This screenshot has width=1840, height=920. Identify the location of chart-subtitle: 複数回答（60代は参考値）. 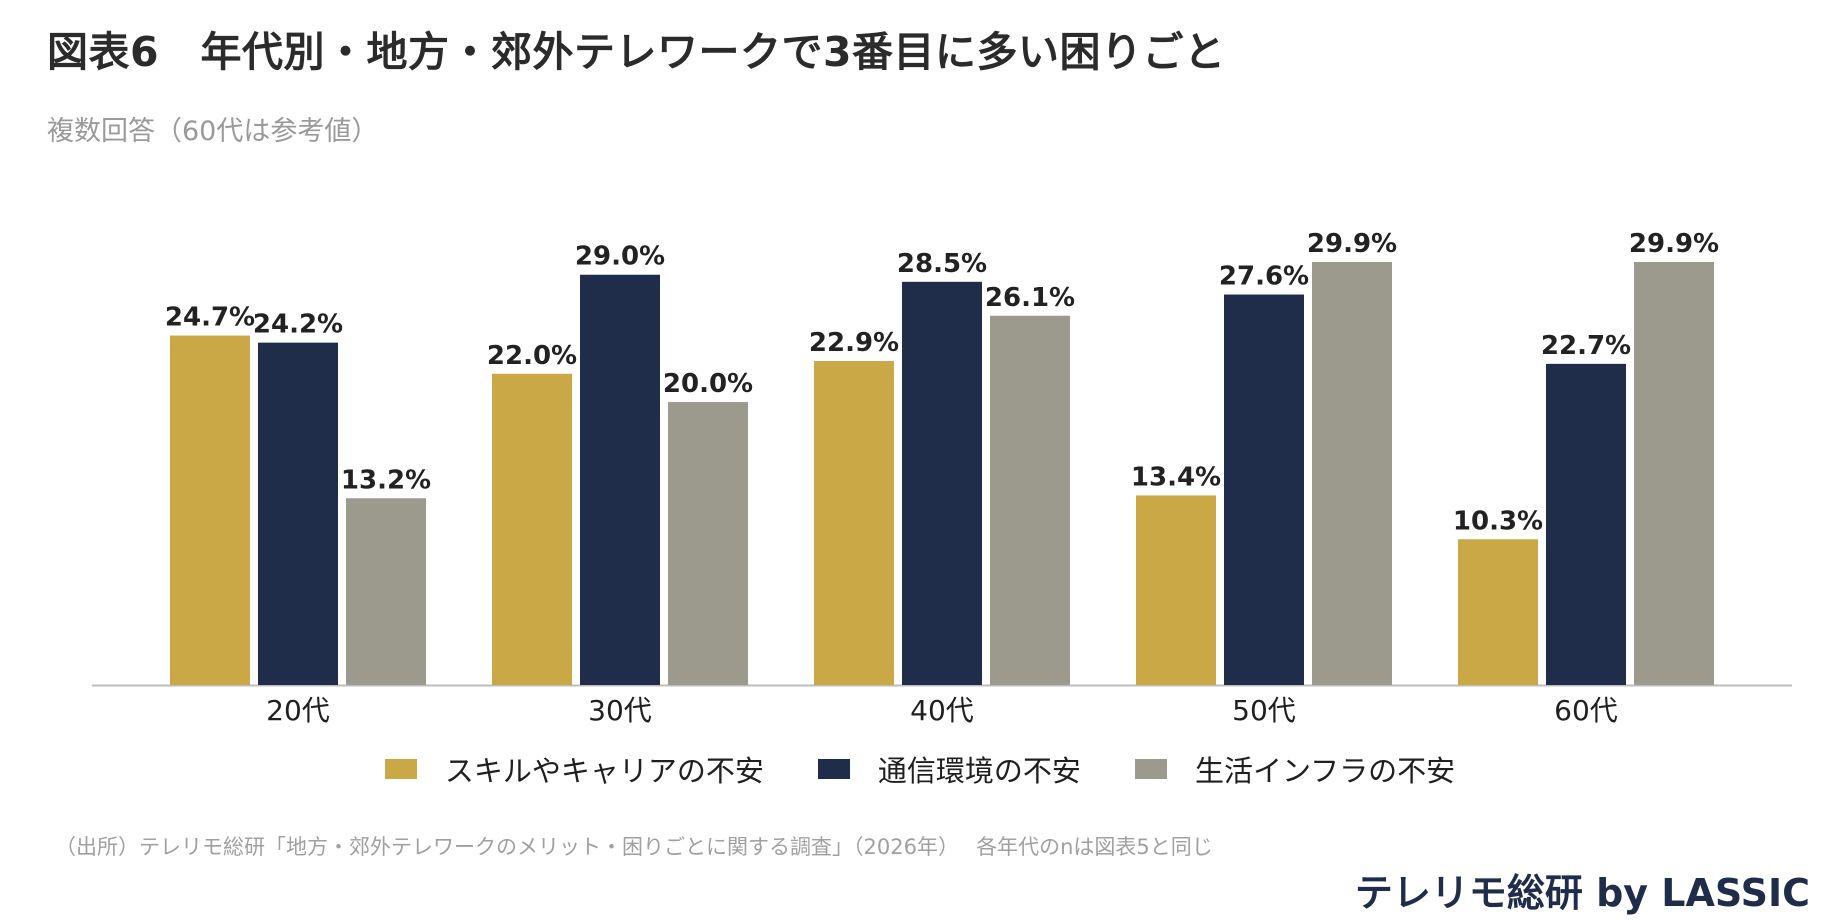
(213, 131).